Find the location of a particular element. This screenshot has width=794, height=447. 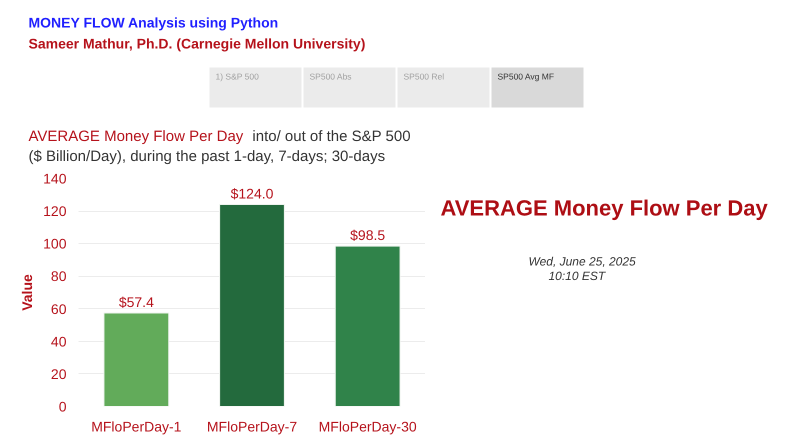

x-tick-label: MFloPerDay-7 is located at coordinates (252, 426).